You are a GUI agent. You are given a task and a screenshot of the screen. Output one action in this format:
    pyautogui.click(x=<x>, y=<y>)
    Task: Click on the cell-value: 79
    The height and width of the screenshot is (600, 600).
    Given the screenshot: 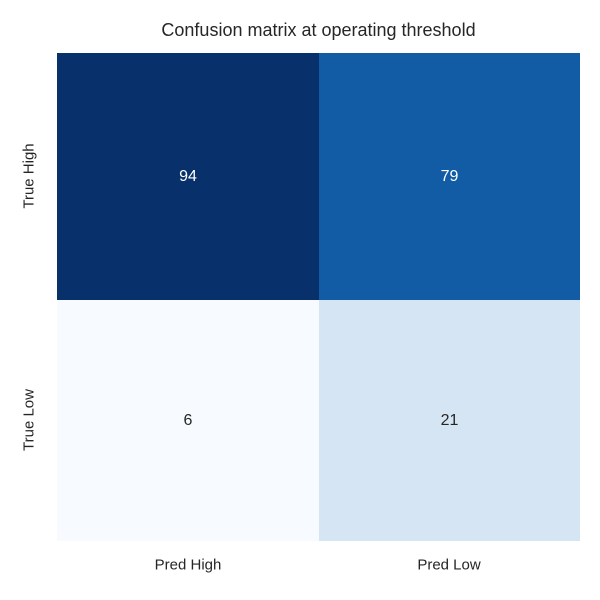 What is the action you would take?
    pyautogui.click(x=449, y=176)
    